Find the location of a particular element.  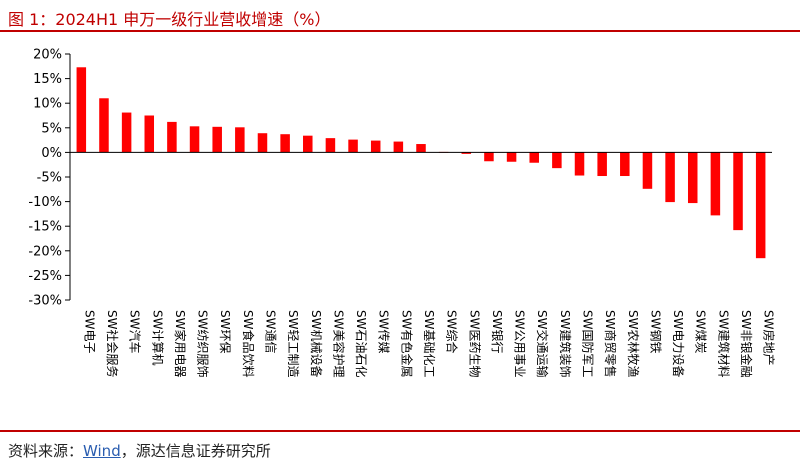

x-tick-label: SW非银金融 is located at coordinates (746, 343).